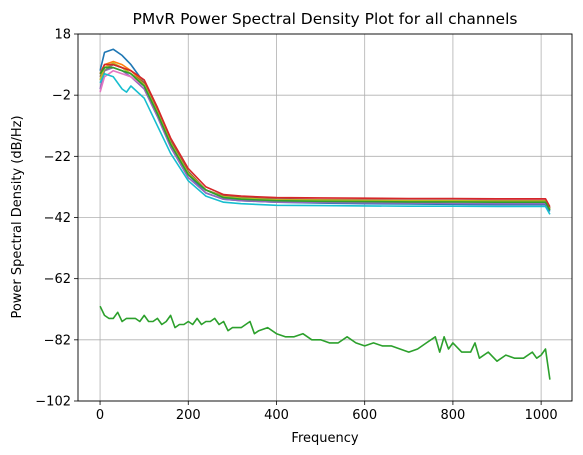 This screenshot has height=455, width=583. Describe the element at coordinates (364, 415) in the screenshot. I see `x-tick-label: 600` at that location.